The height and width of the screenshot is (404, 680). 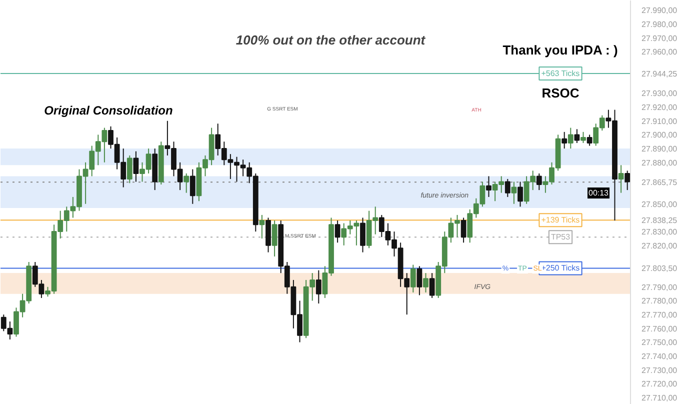 What do you see at coordinates (660, 301) in the screenshot?
I see `y-tick-label: 27.780,00` at bounding box center [660, 301].